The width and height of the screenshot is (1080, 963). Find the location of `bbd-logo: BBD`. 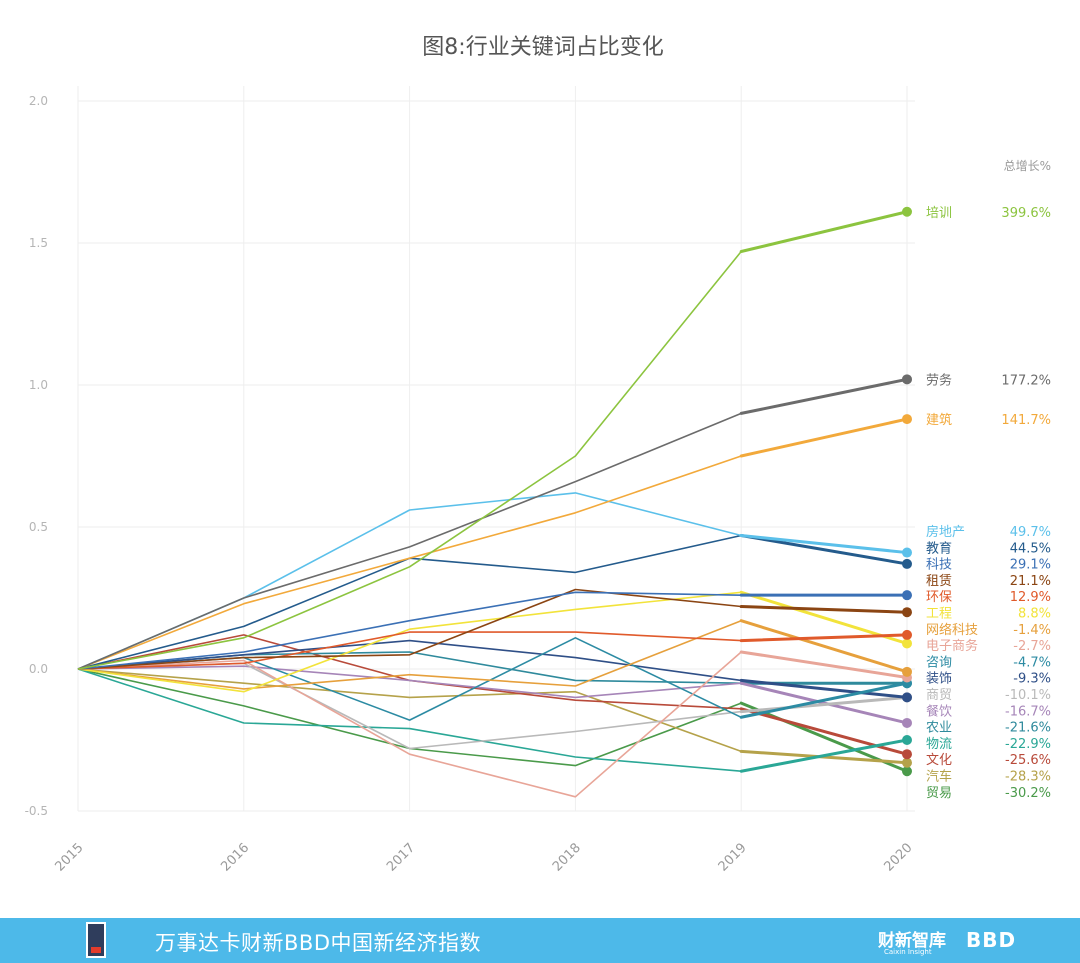

bbd-logo: BBD is located at coordinates (991, 940).